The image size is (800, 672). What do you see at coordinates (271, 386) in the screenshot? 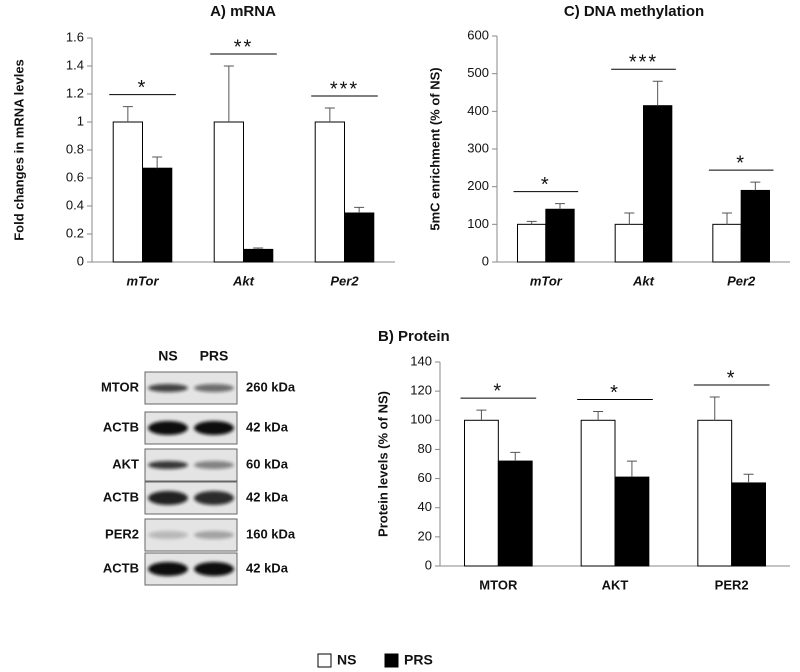
I see `size-label: 260 kDa` at bounding box center [271, 386].